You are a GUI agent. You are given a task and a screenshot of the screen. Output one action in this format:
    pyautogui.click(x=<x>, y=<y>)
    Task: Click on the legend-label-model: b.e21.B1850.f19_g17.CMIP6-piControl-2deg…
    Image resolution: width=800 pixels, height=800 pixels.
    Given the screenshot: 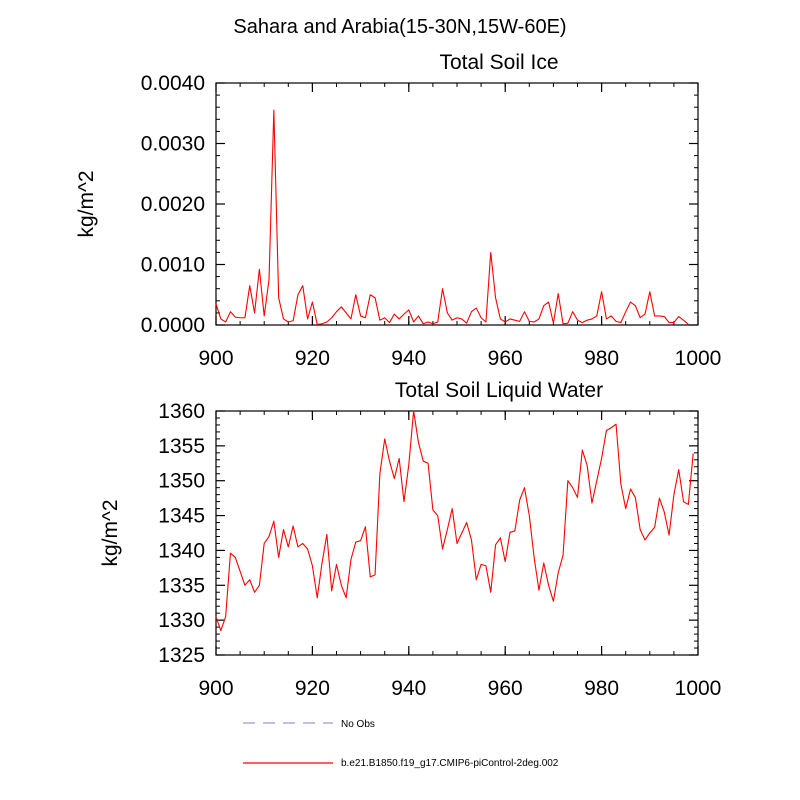 What is the action you would take?
    pyautogui.click(x=450, y=763)
    